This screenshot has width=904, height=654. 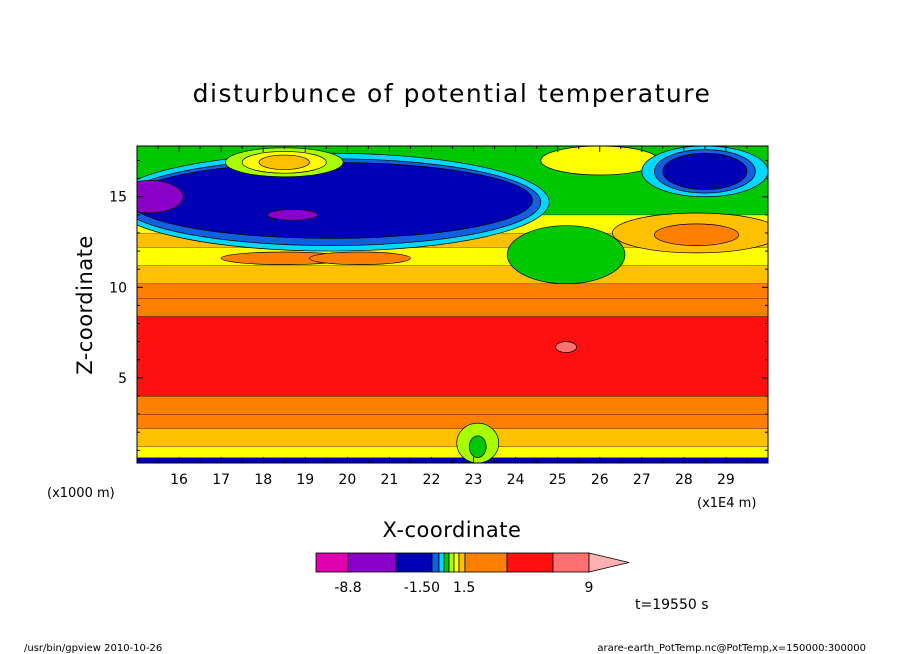 I want to click on colorbar-label-1: -1.50, so click(x=422, y=588).